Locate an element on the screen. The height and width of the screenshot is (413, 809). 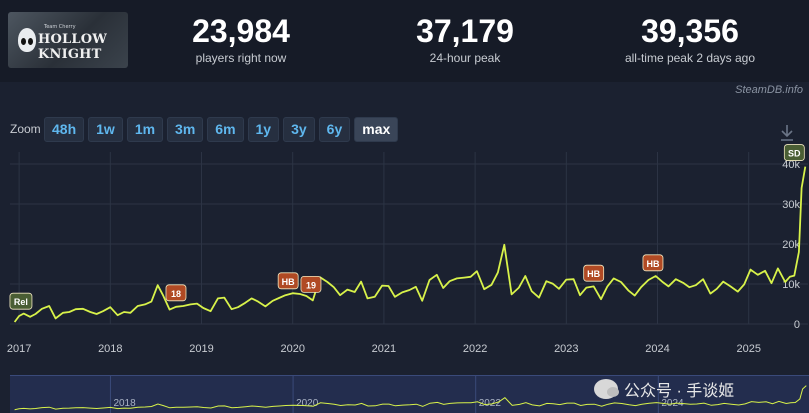
zoom-button-6y: 6y is located at coordinates (334, 129).